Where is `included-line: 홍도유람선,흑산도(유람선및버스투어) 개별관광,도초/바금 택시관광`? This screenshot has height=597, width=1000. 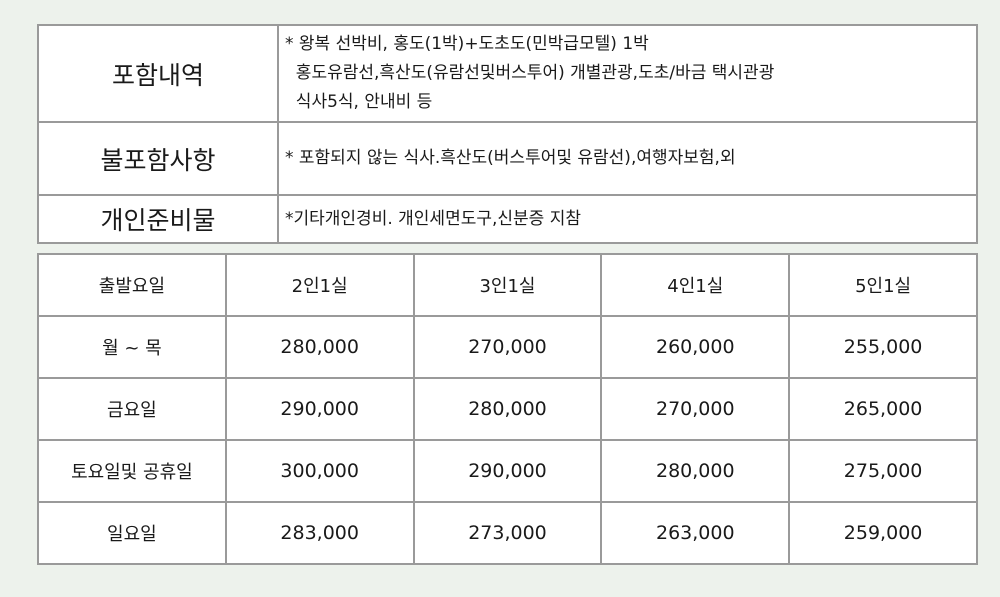
included-line: 홍도유람선,흑산도(유람선및버스투어) 개별관광,도초/바금 택시관광 is located at coordinates (530, 73).